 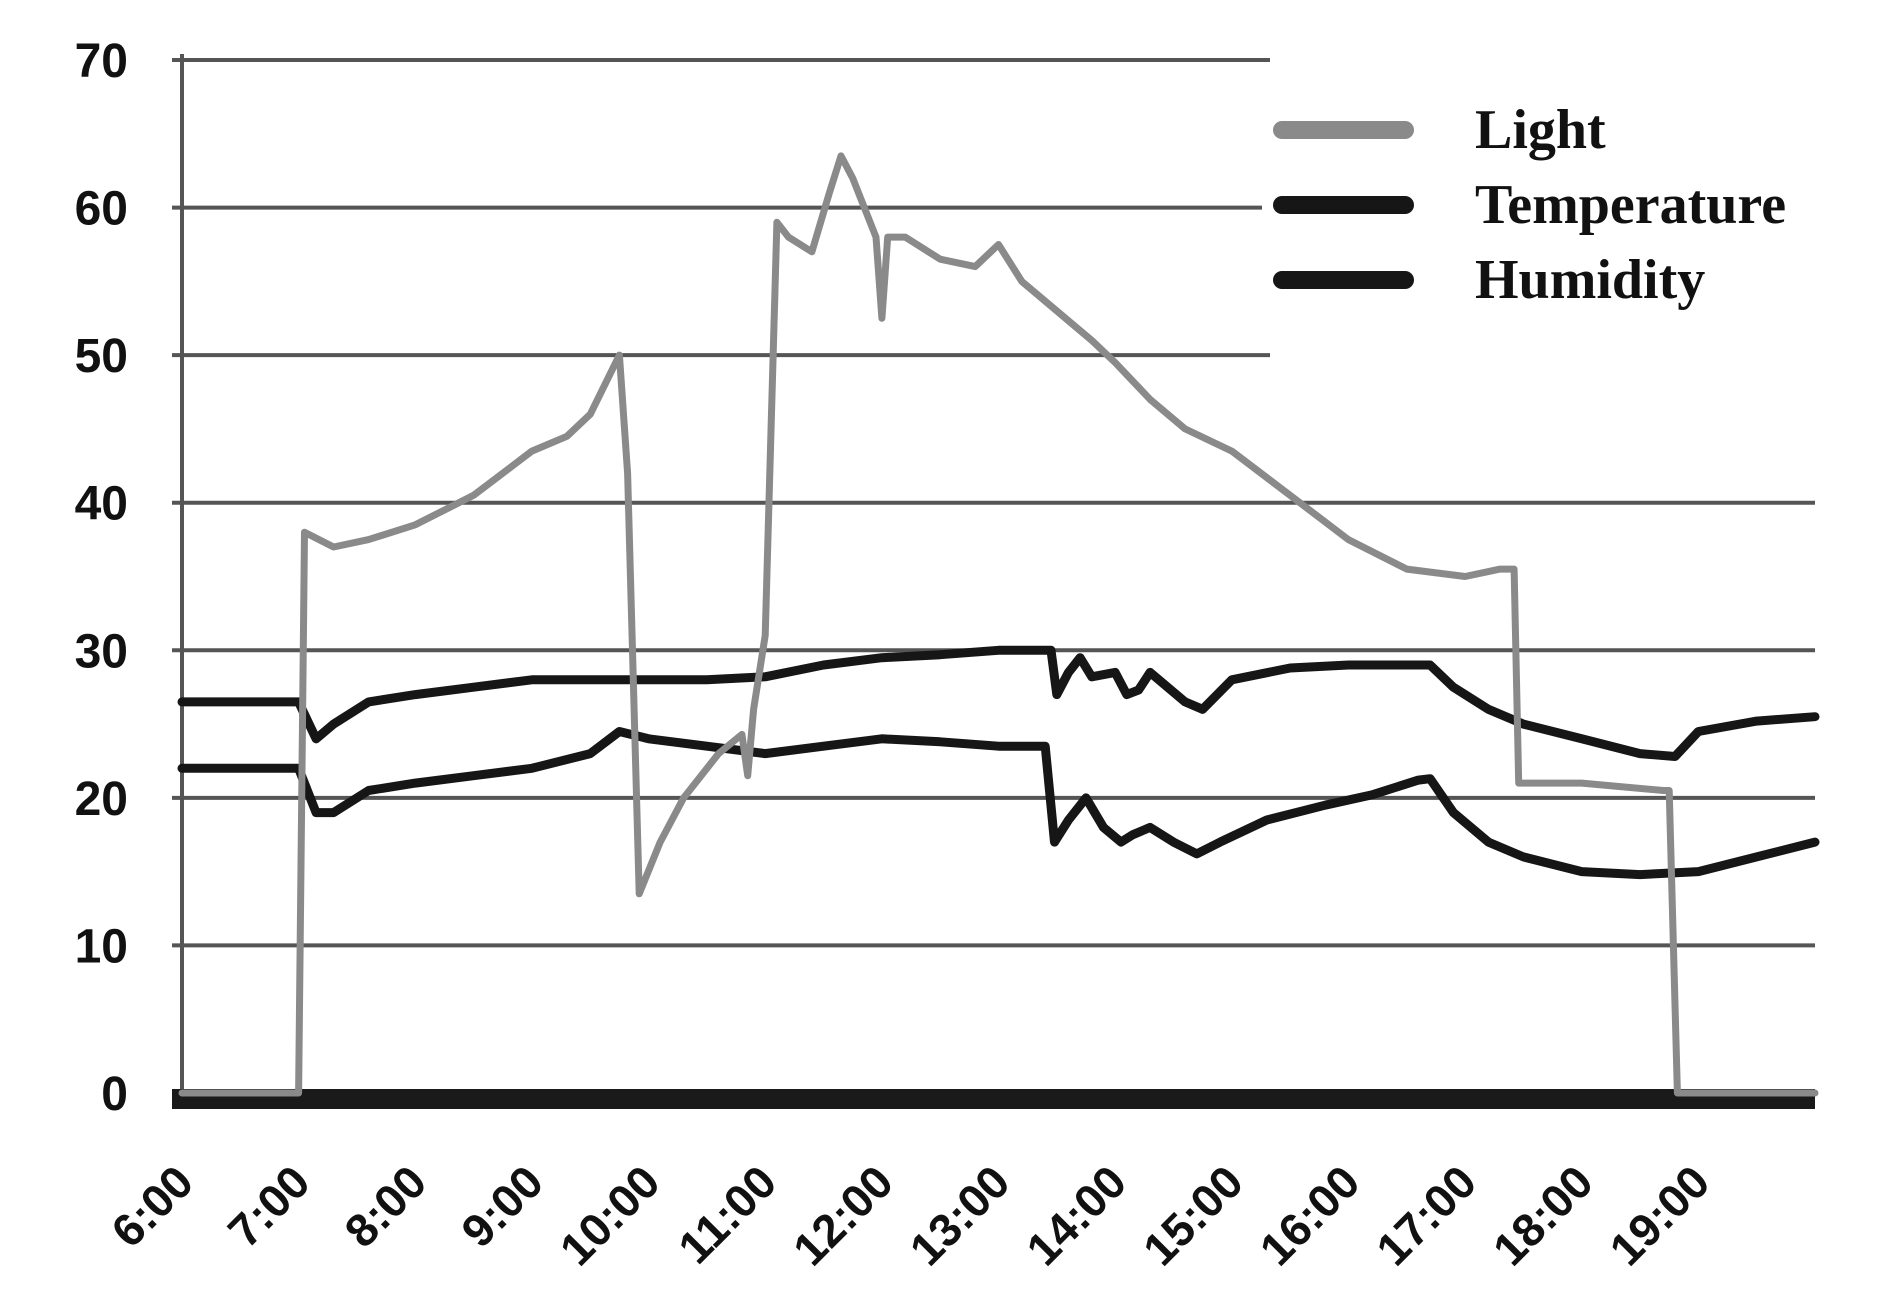 I want to click on series-line-humidity, so click(x=998, y=803).